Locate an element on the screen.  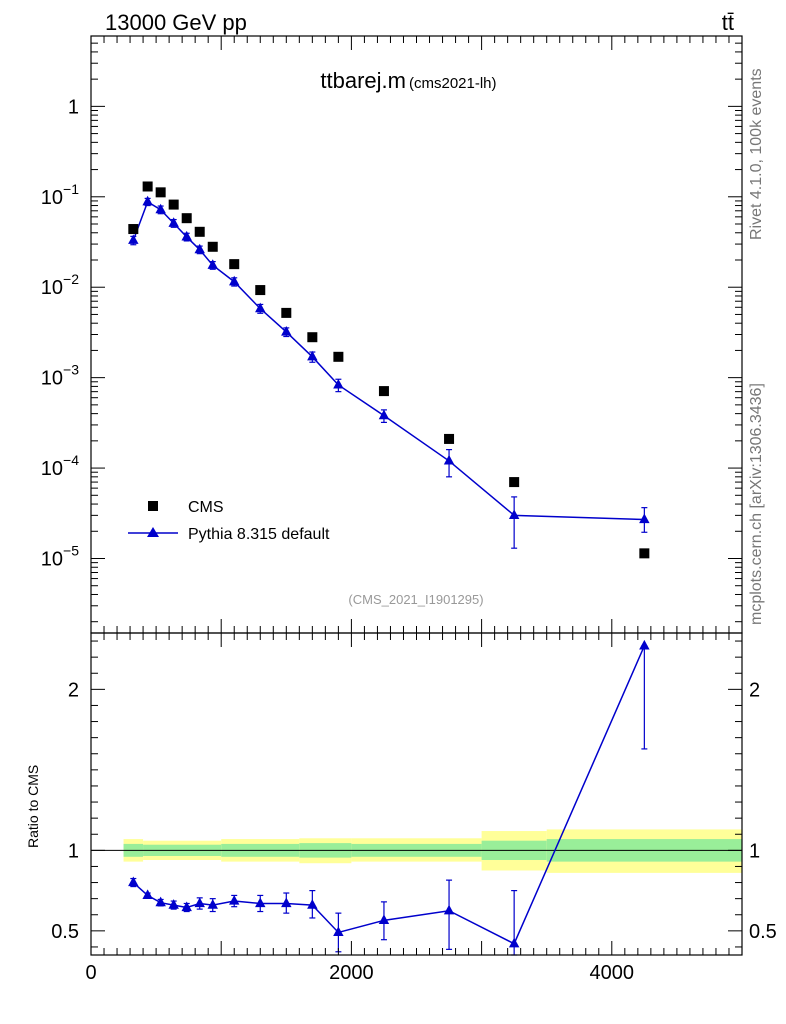
main-y-tick-labels: 1 10⁻¹ 10⁻² 10⁻³ 10⁻⁴ 10⁻⁵ is located at coordinates (60, 333).